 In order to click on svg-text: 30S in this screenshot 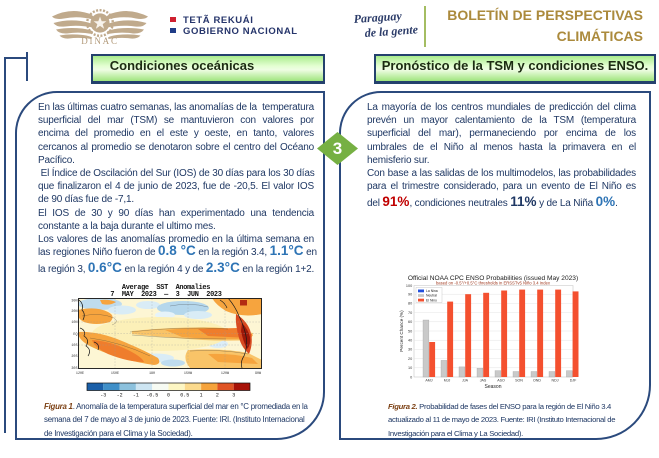, I will do `click(74, 369)`.